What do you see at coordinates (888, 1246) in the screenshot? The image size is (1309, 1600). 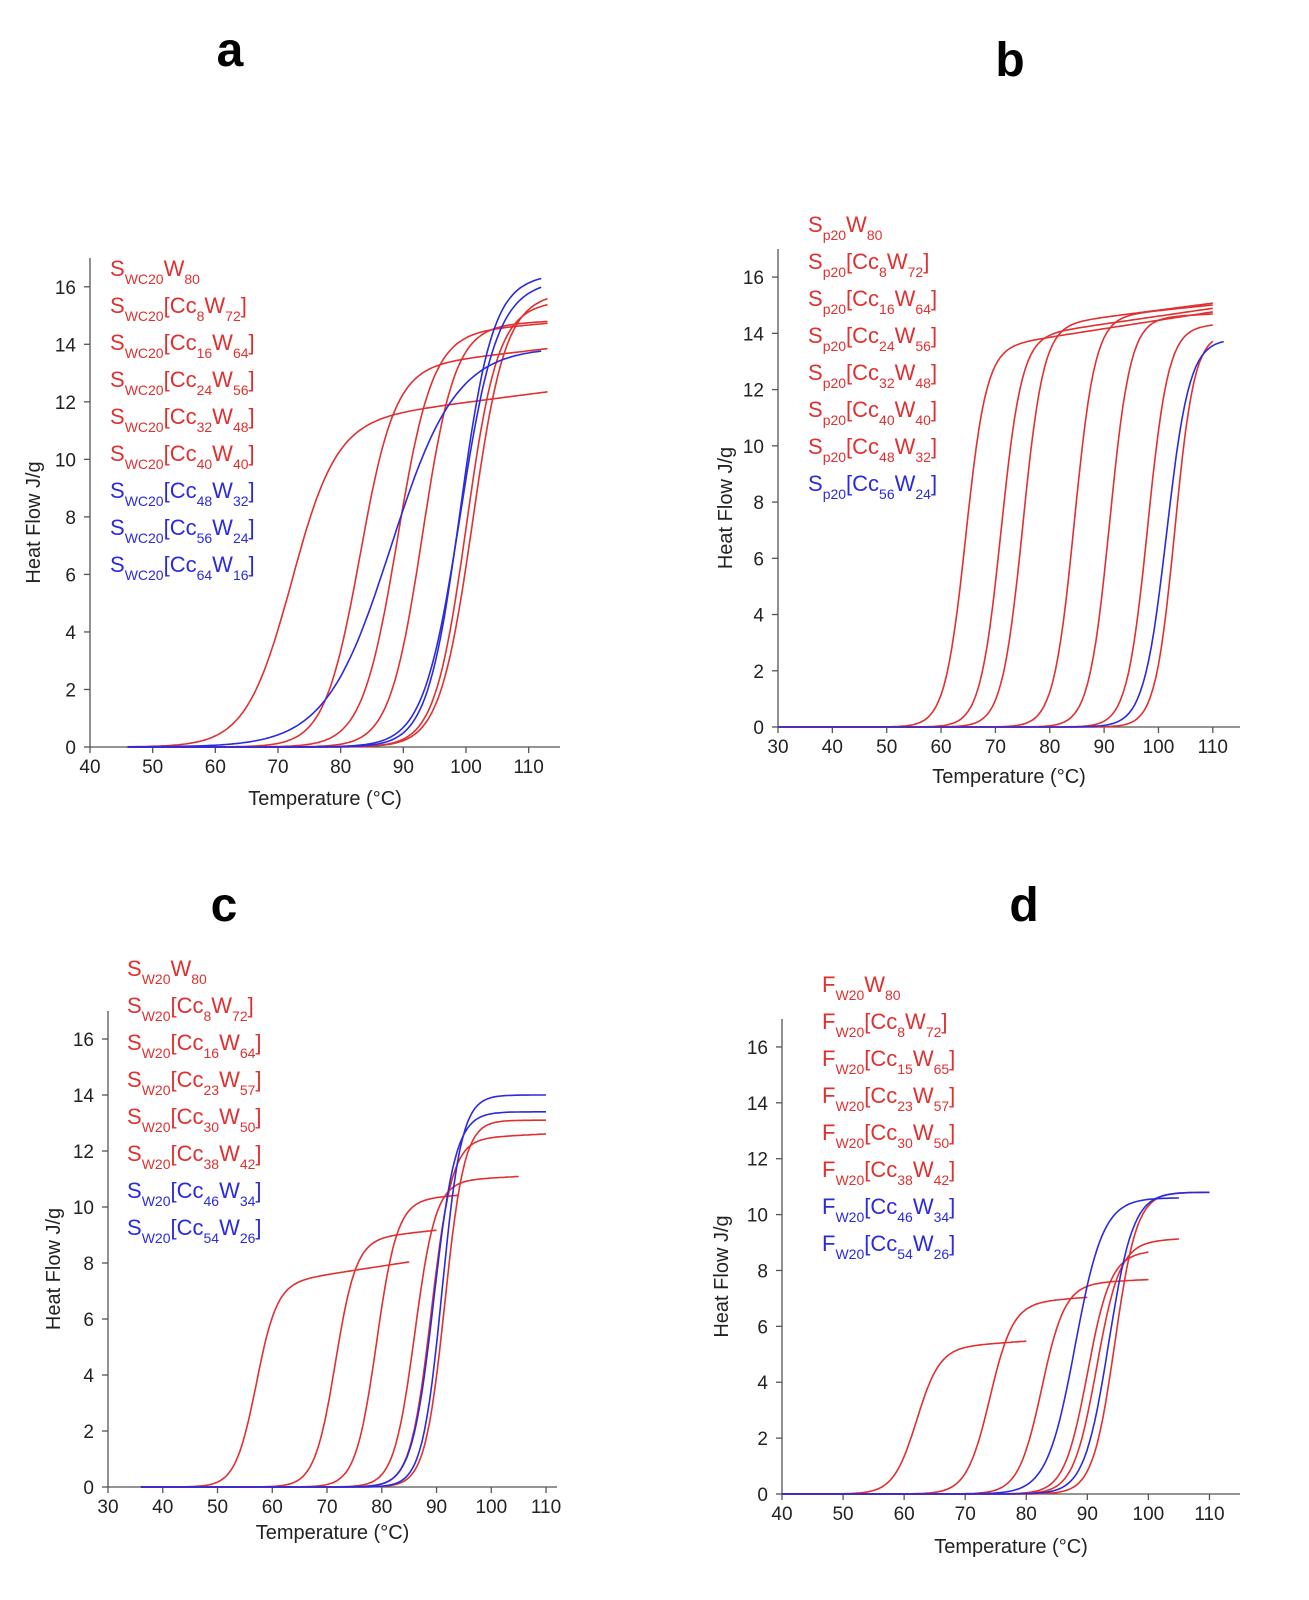 I see `legend-entry: FW20[Cc54W26]` at bounding box center [888, 1246].